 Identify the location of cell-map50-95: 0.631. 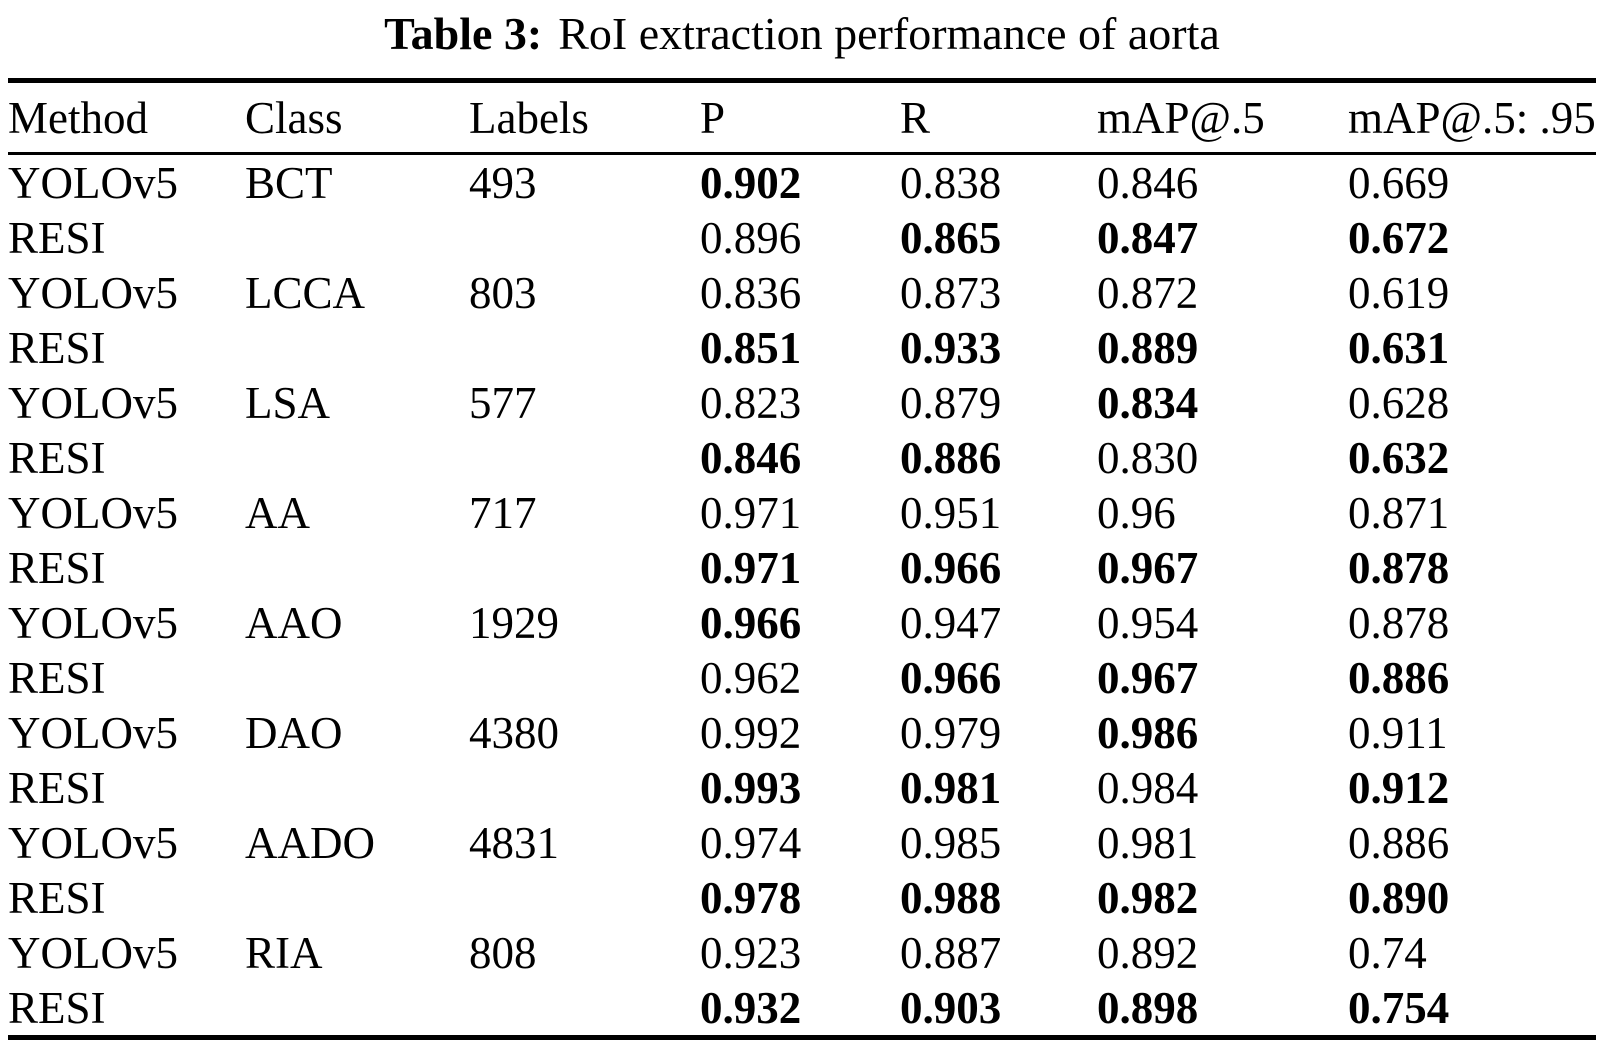
(1399, 347).